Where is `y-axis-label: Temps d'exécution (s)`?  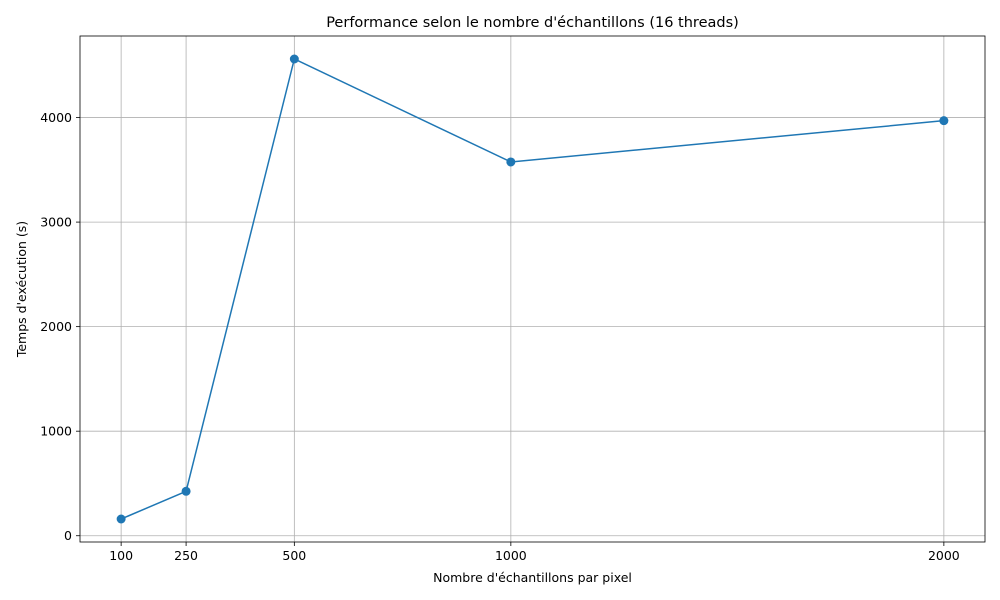
y-axis-label: Temps d'exécution (s) is located at coordinates (21, 289).